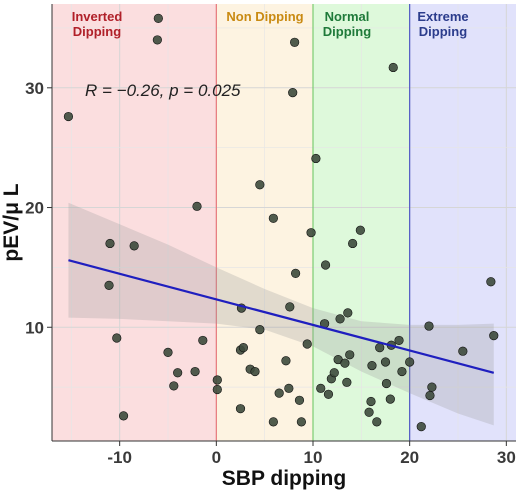  I want to click on x-tick-label: 0, so click(216, 457).